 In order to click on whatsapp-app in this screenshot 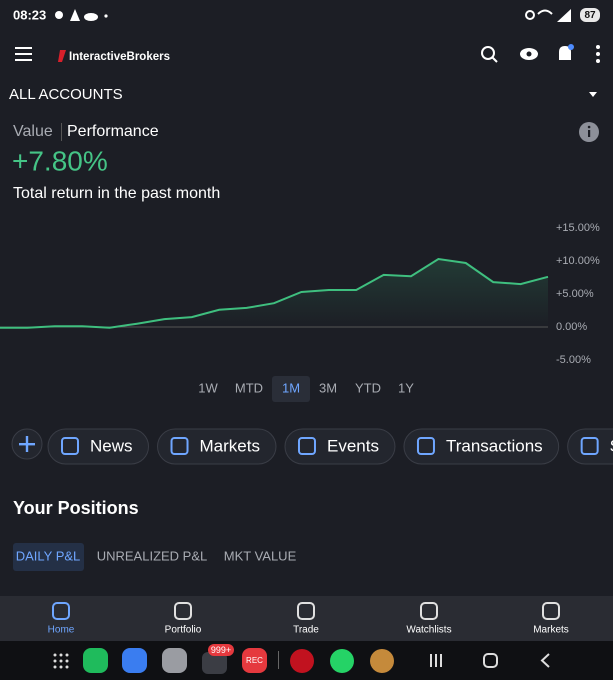, I will do `click(342, 661)`.